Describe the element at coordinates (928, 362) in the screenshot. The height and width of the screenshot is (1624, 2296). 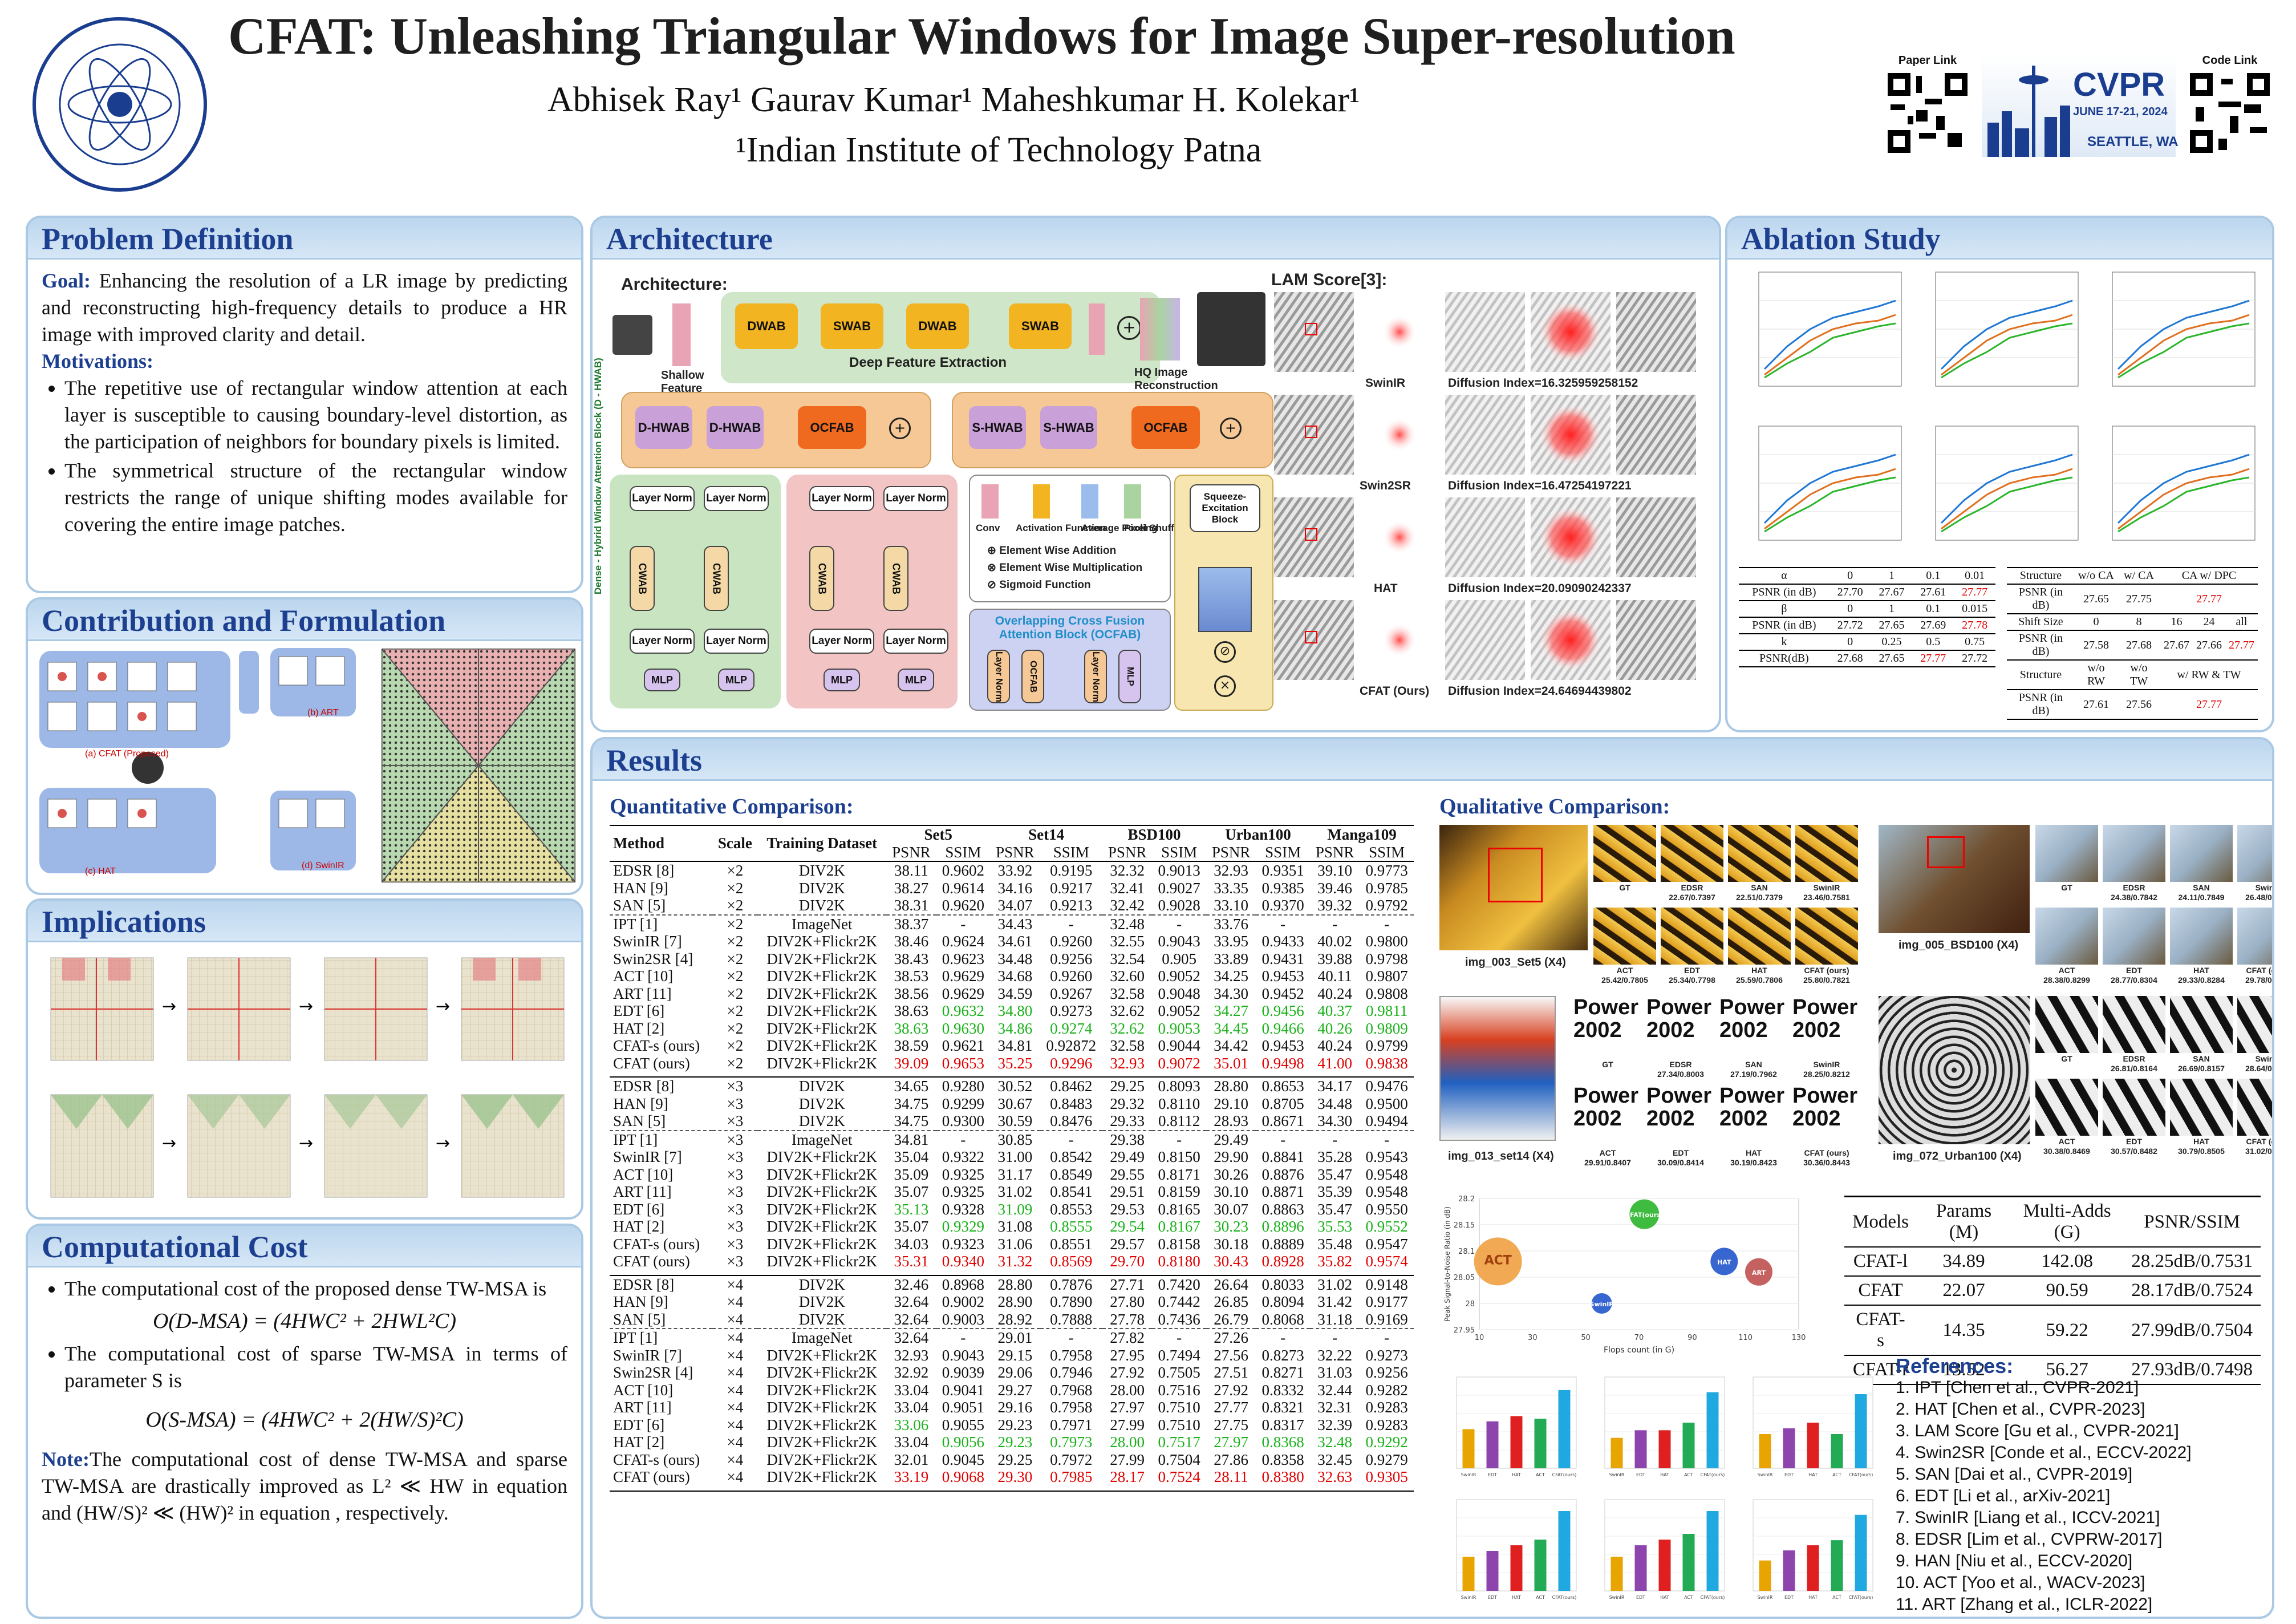
I see `deep-feature-label: Deep Feature Extraction` at that location.